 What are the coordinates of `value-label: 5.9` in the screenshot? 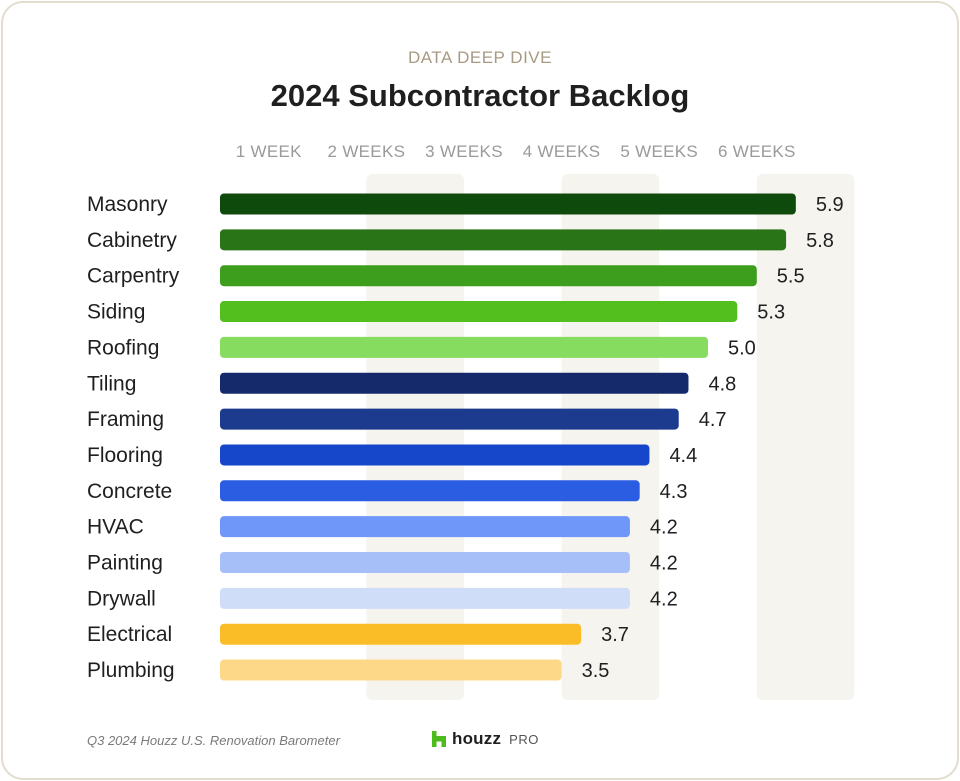 It's located at (830, 205).